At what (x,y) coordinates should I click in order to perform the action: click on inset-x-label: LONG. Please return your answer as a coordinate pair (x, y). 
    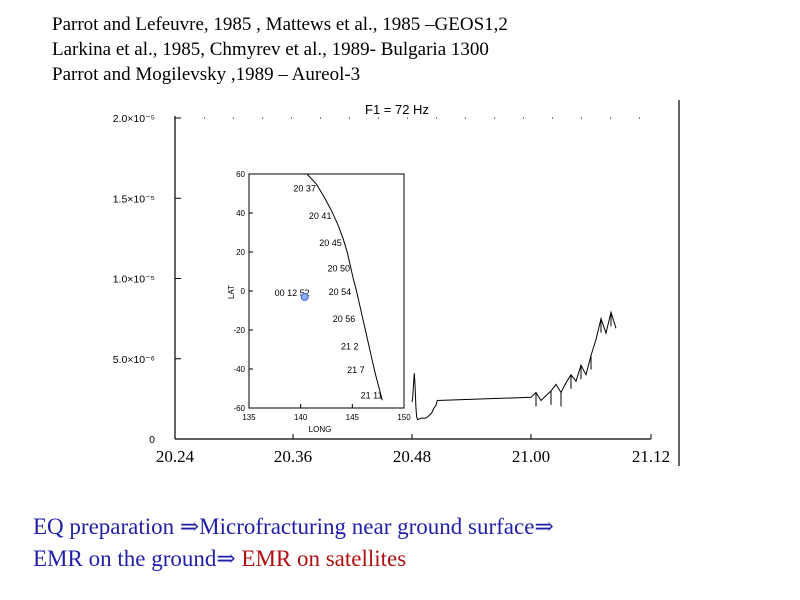
    Looking at the image, I should click on (320, 429).